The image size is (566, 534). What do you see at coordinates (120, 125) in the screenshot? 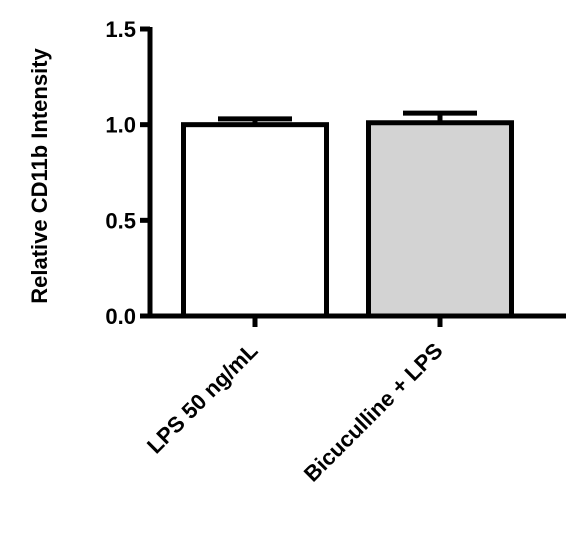
I see `y-tick-label-2: 1.0` at bounding box center [120, 125].